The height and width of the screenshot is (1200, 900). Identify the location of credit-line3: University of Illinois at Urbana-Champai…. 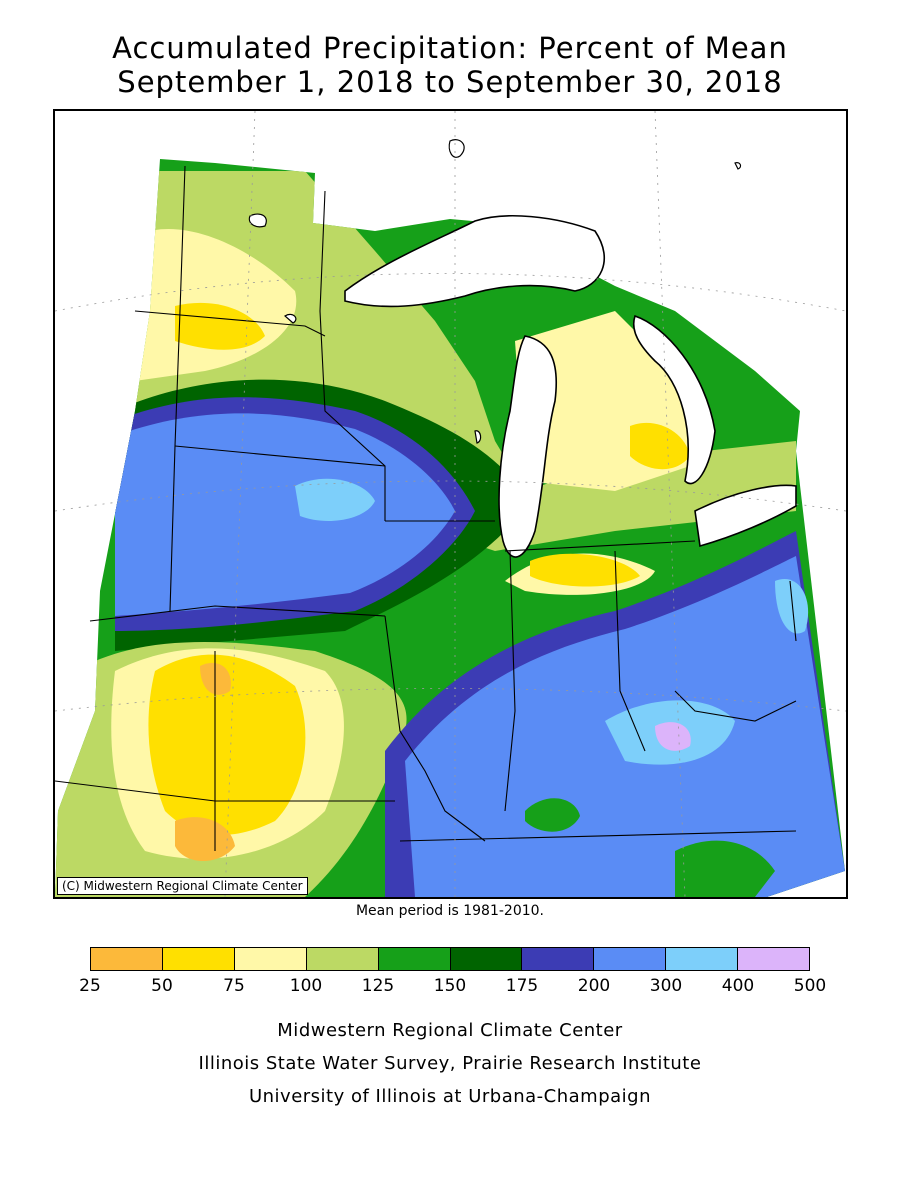
(450, 1096).